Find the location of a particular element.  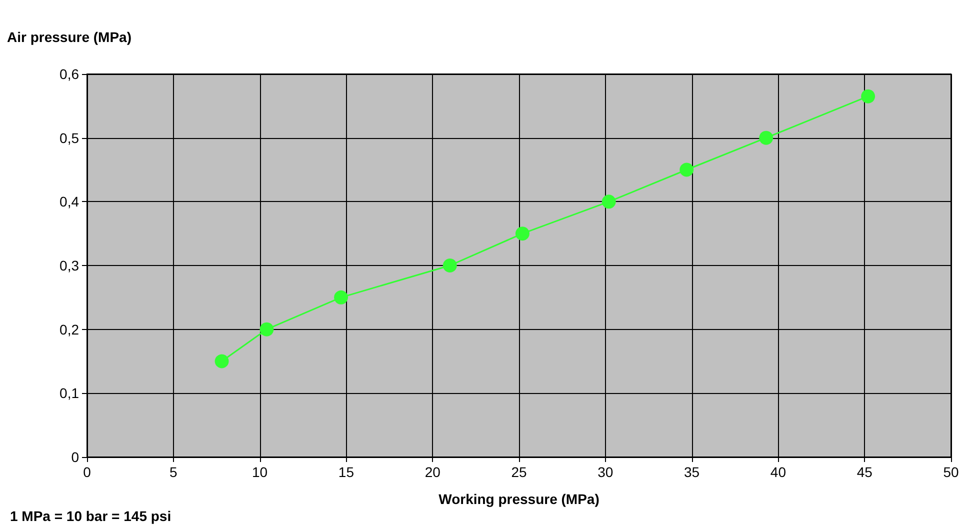

y-tick-label: 0,4 is located at coordinates (70, 202).